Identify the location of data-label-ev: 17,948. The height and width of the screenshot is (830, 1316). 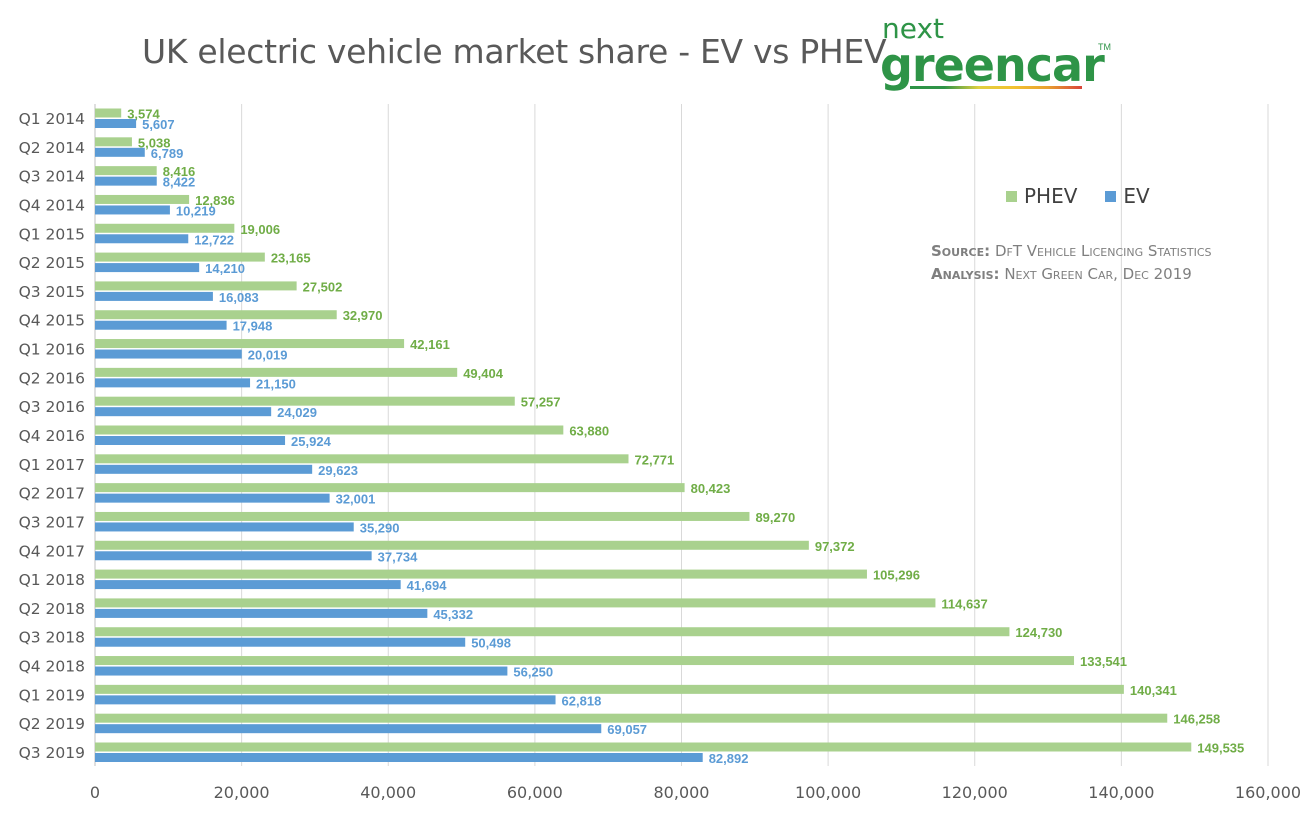
(253, 326).